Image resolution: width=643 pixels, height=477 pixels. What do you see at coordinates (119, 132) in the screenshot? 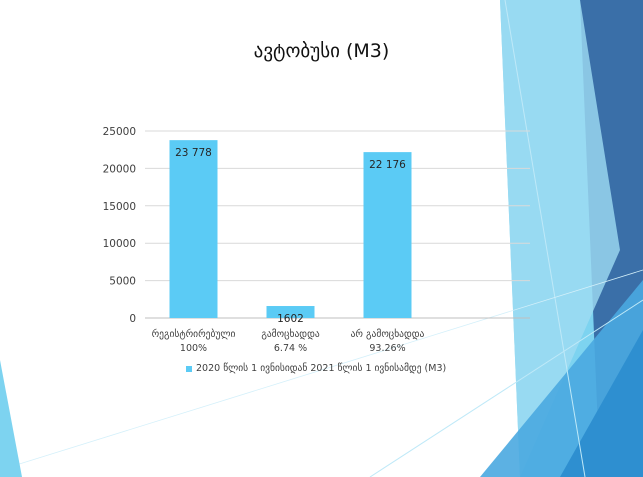
I see `y-tick-label: 25000` at bounding box center [119, 132].